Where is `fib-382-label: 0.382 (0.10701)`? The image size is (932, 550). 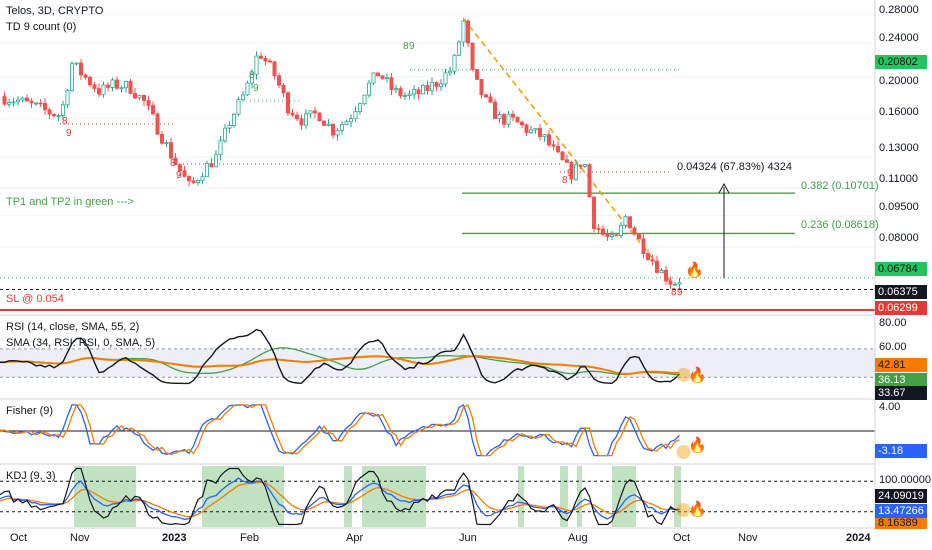 fib-382-label: 0.382 (0.10701) is located at coordinates (840, 186).